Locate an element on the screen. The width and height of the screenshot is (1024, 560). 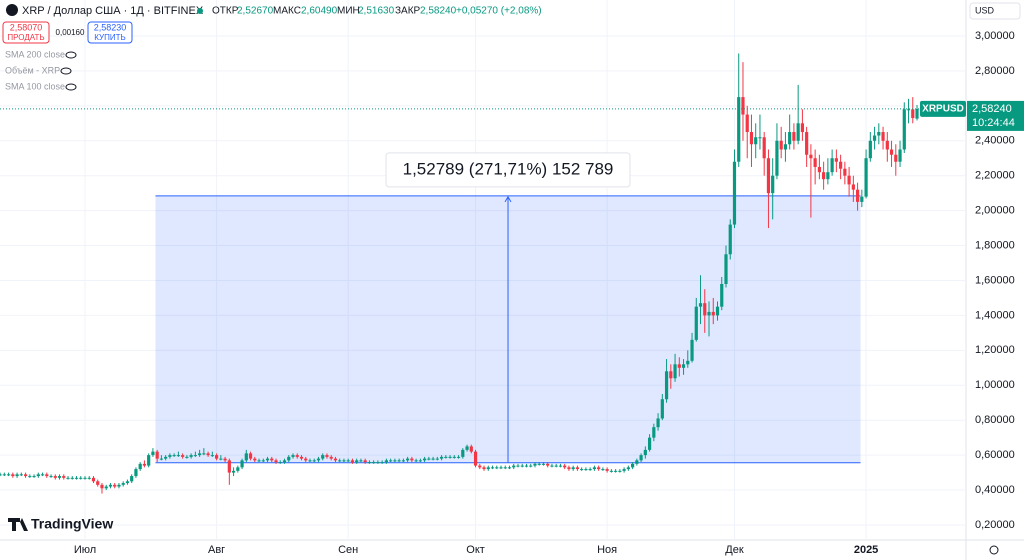
spread: 0,00160 is located at coordinates (70, 32).